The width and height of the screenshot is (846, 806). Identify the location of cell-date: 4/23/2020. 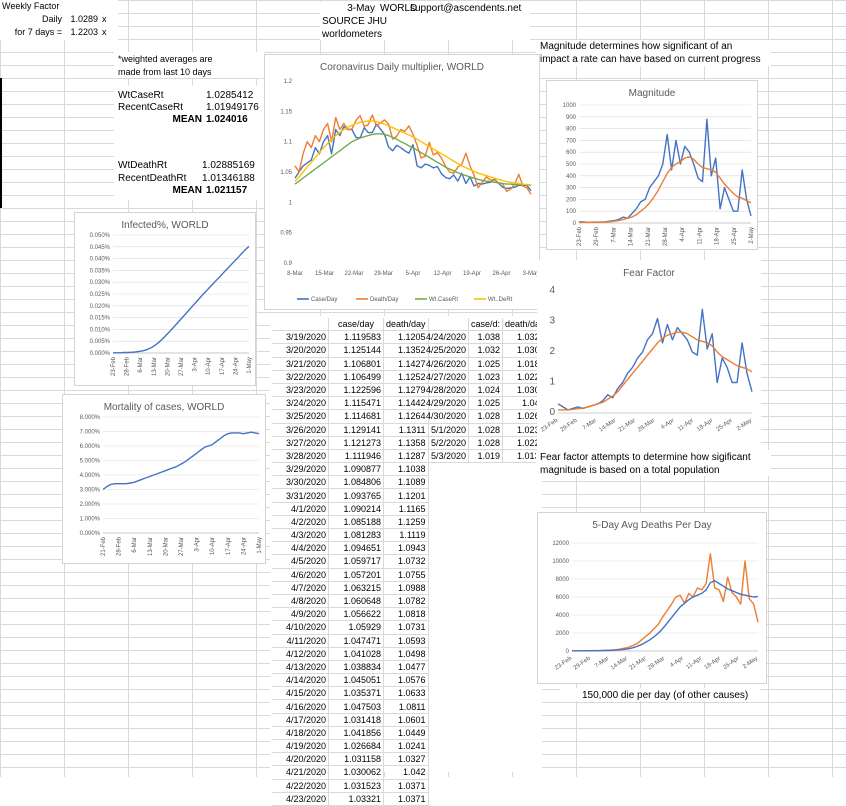
(300, 799).